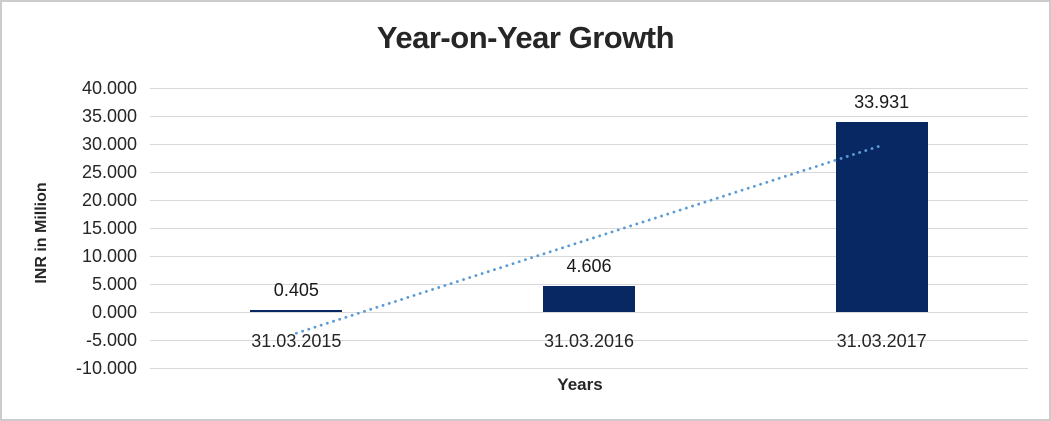 The height and width of the screenshot is (421, 1051). What do you see at coordinates (109, 88) in the screenshot?
I see `y-tick-label: 40.000` at bounding box center [109, 88].